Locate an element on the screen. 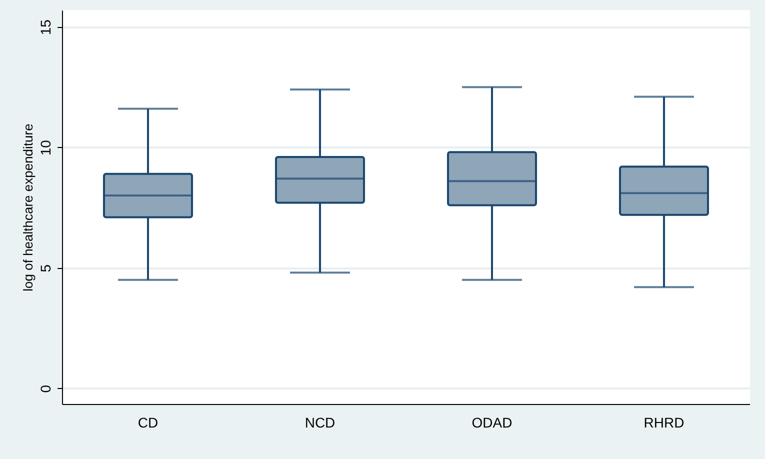 Image resolution: width=765 pixels, height=459 pixels. y-tick-label: 0 is located at coordinates (46, 388).